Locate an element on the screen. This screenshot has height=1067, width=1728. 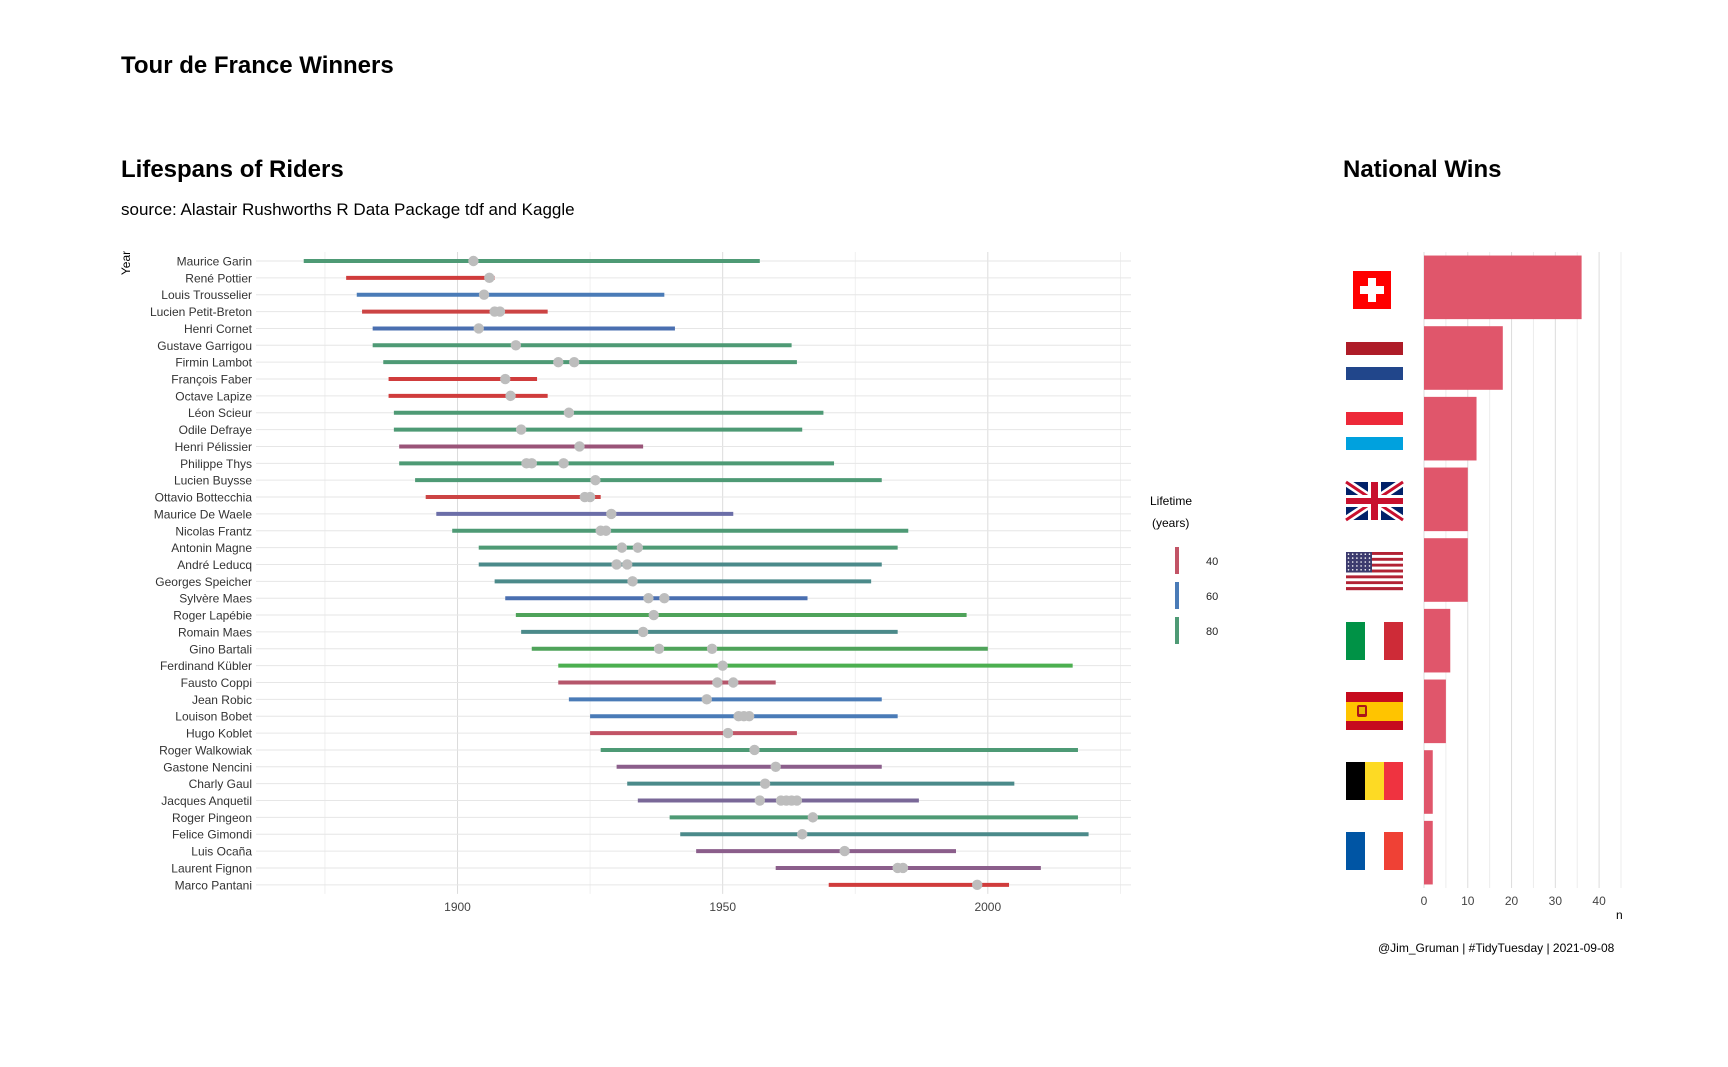
legend-label: 40 is located at coordinates (1212, 562).